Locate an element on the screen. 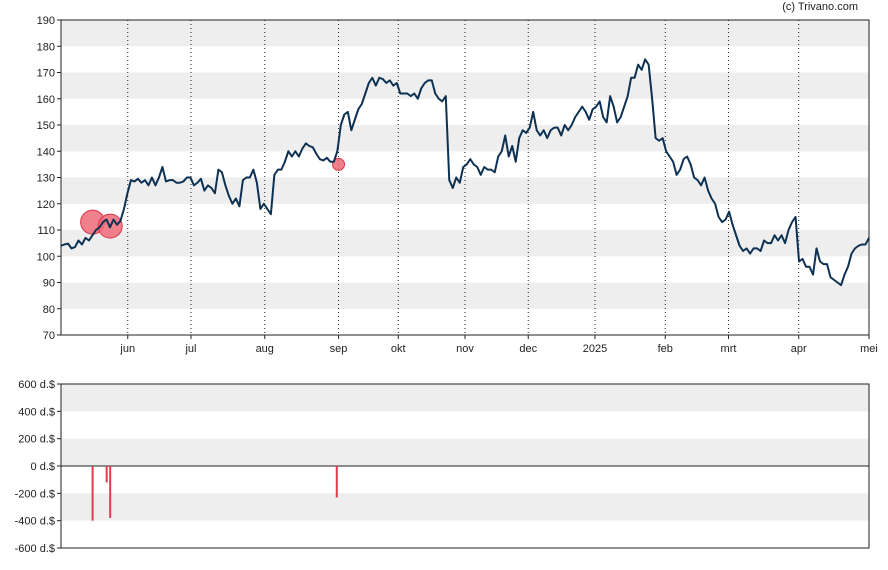 The width and height of the screenshot is (888, 570). volume-y-tick-label: 600 d.$ is located at coordinates (36, 385).